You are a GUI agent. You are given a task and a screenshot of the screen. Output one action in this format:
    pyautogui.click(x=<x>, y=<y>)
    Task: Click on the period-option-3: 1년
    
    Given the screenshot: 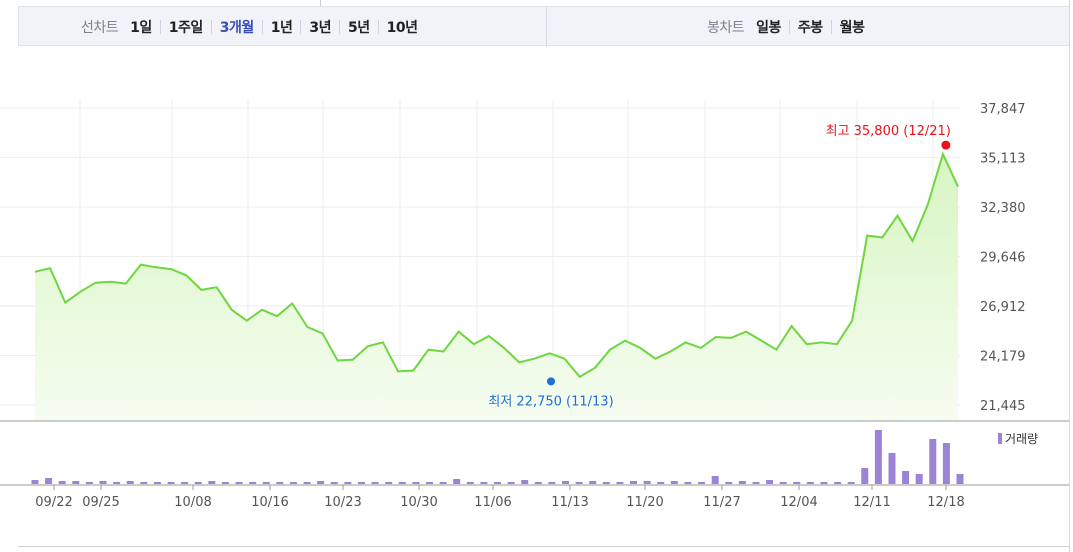 What is the action you would take?
    pyautogui.click(x=281, y=28)
    